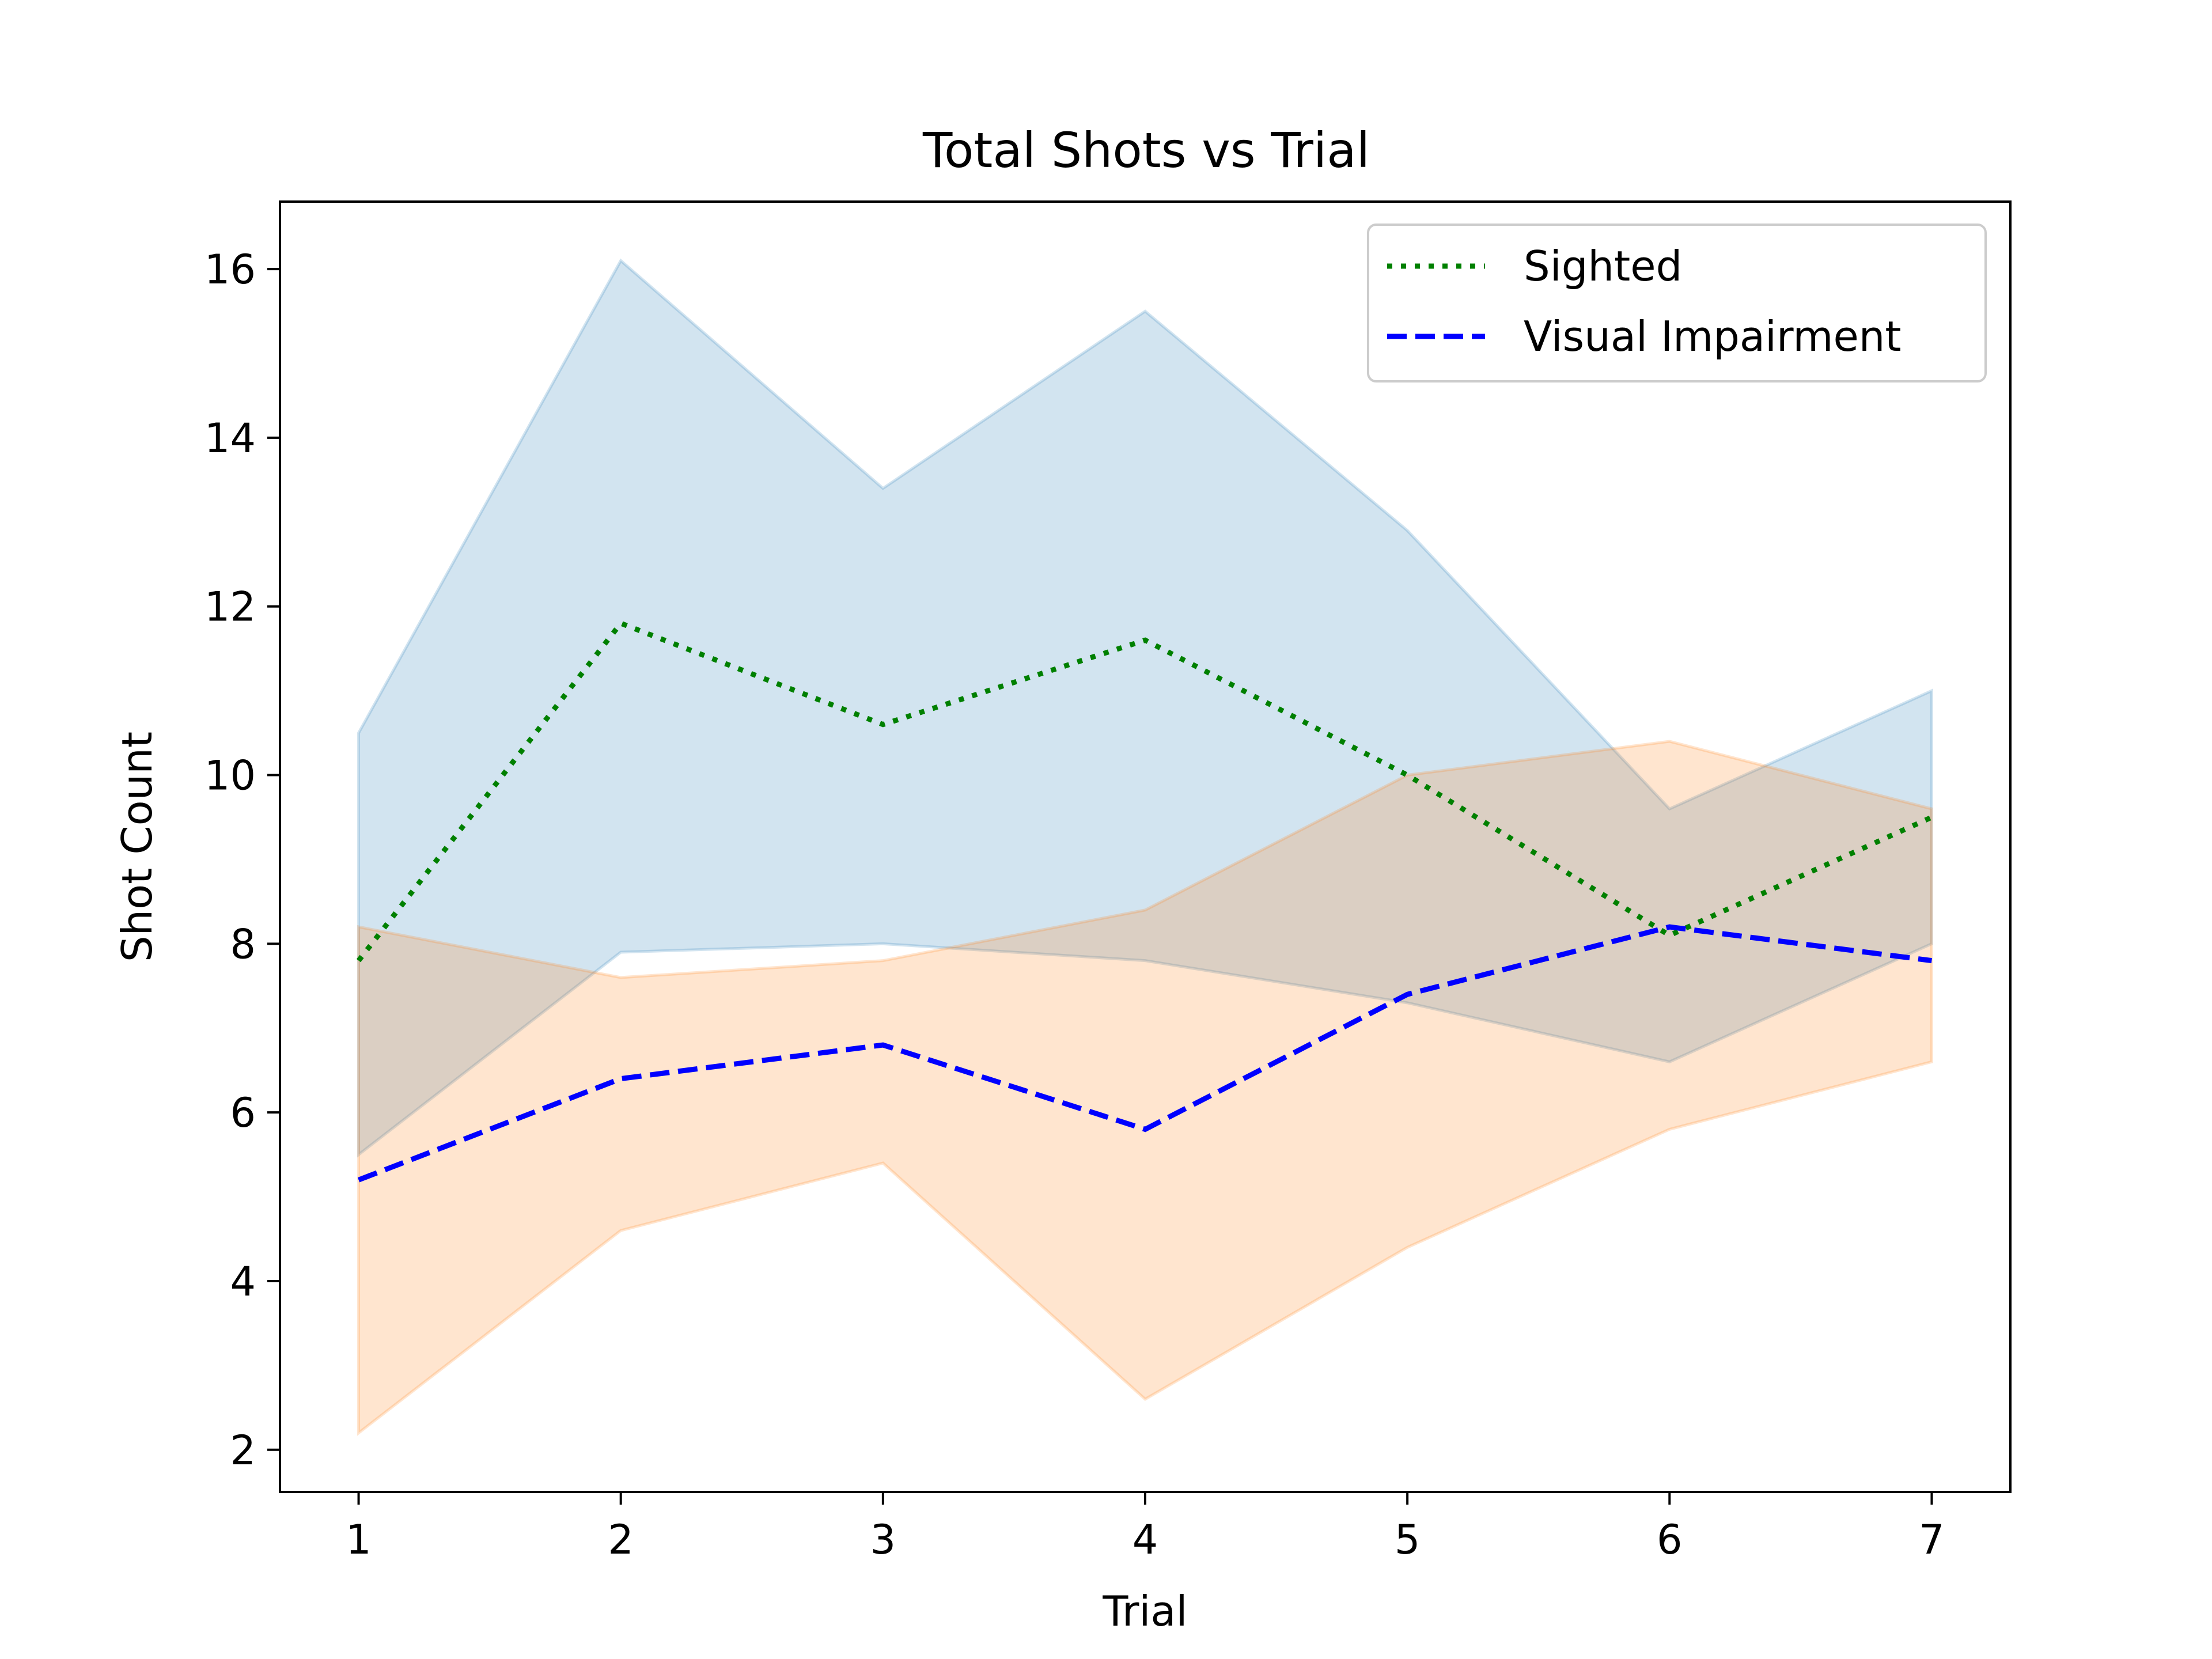 The height and width of the screenshot is (1659, 2212). I want to click on legend-item-sighted: Sighted, so click(1534, 266).